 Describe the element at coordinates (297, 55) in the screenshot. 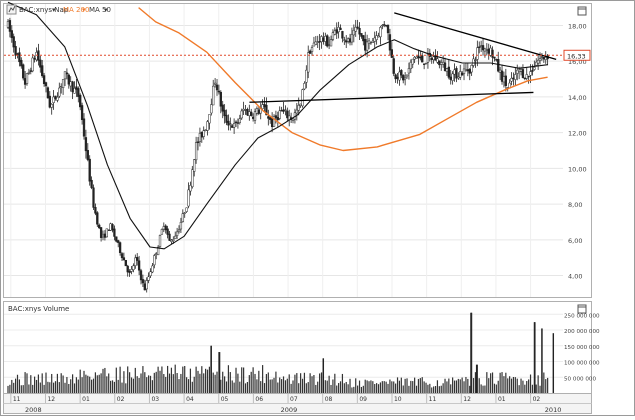

I see `current-price-marker: 16,33` at that location.